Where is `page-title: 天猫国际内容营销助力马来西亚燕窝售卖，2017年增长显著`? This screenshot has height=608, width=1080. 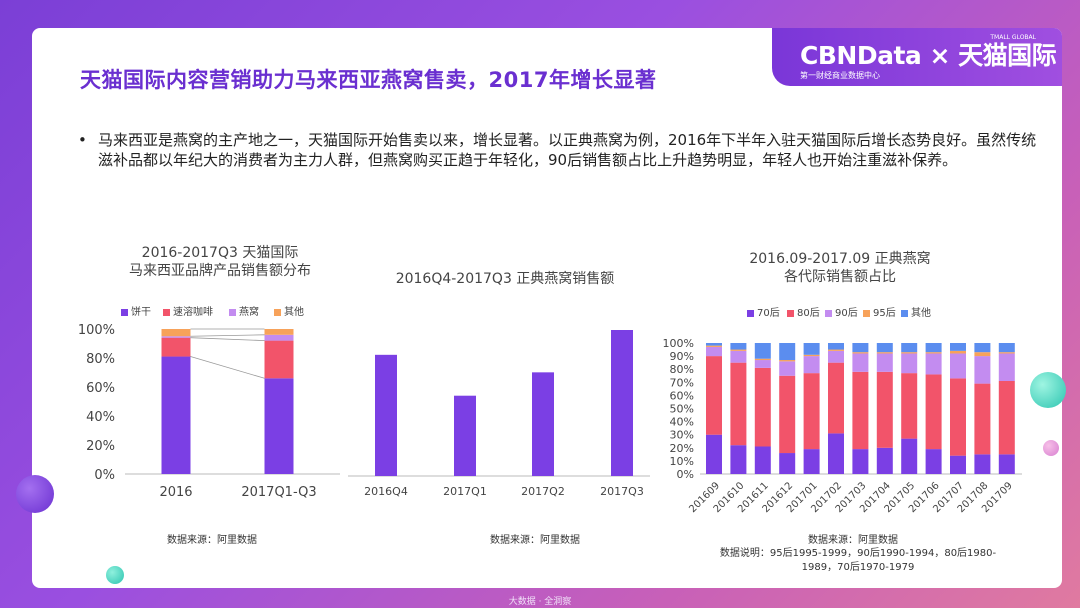 page-title: 天猫国际内容营销助力马来西亚燕窝售卖，2017年增长显著 is located at coordinates (368, 80).